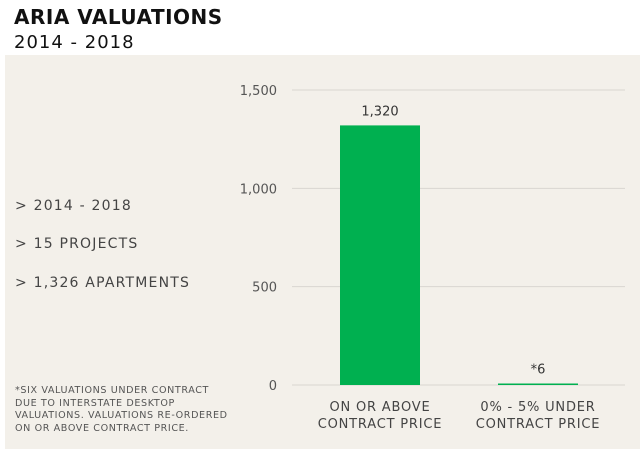 Image resolution: width=640 pixels, height=449 pixels. Describe the element at coordinates (103, 283) in the screenshot. I see `summary-bullet-apartments: > 1,326 APARTMENTS` at that location.